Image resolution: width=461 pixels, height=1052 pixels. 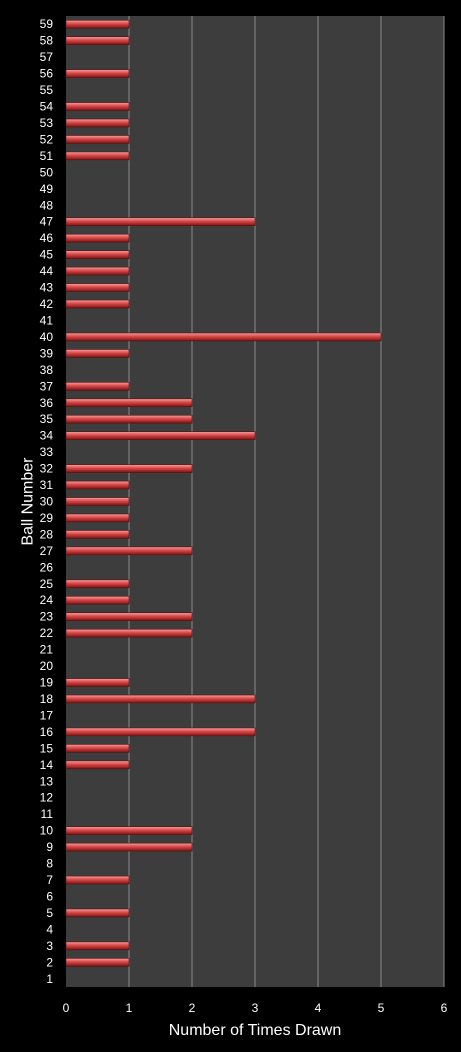 What do you see at coordinates (47, 534) in the screenshot?
I see `y-tick-label: 28` at bounding box center [47, 534].